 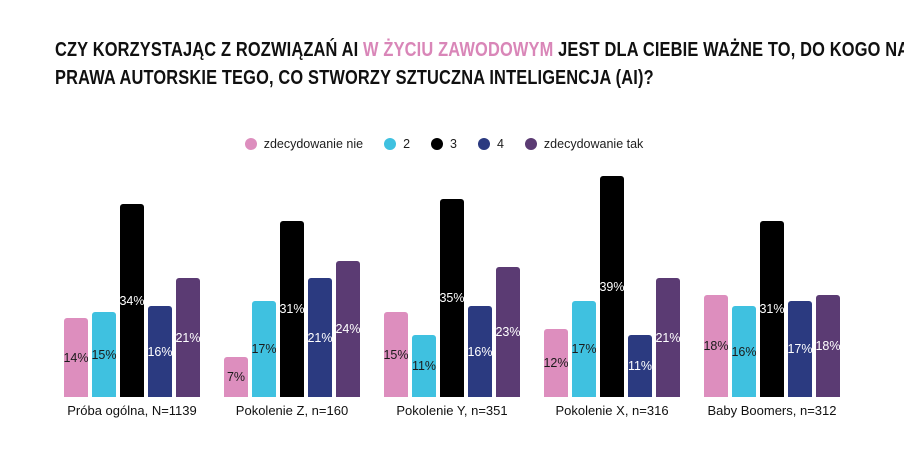 What do you see at coordinates (292, 410) in the screenshot?
I see `group-label: Pokolenie Z, n=160` at bounding box center [292, 410].